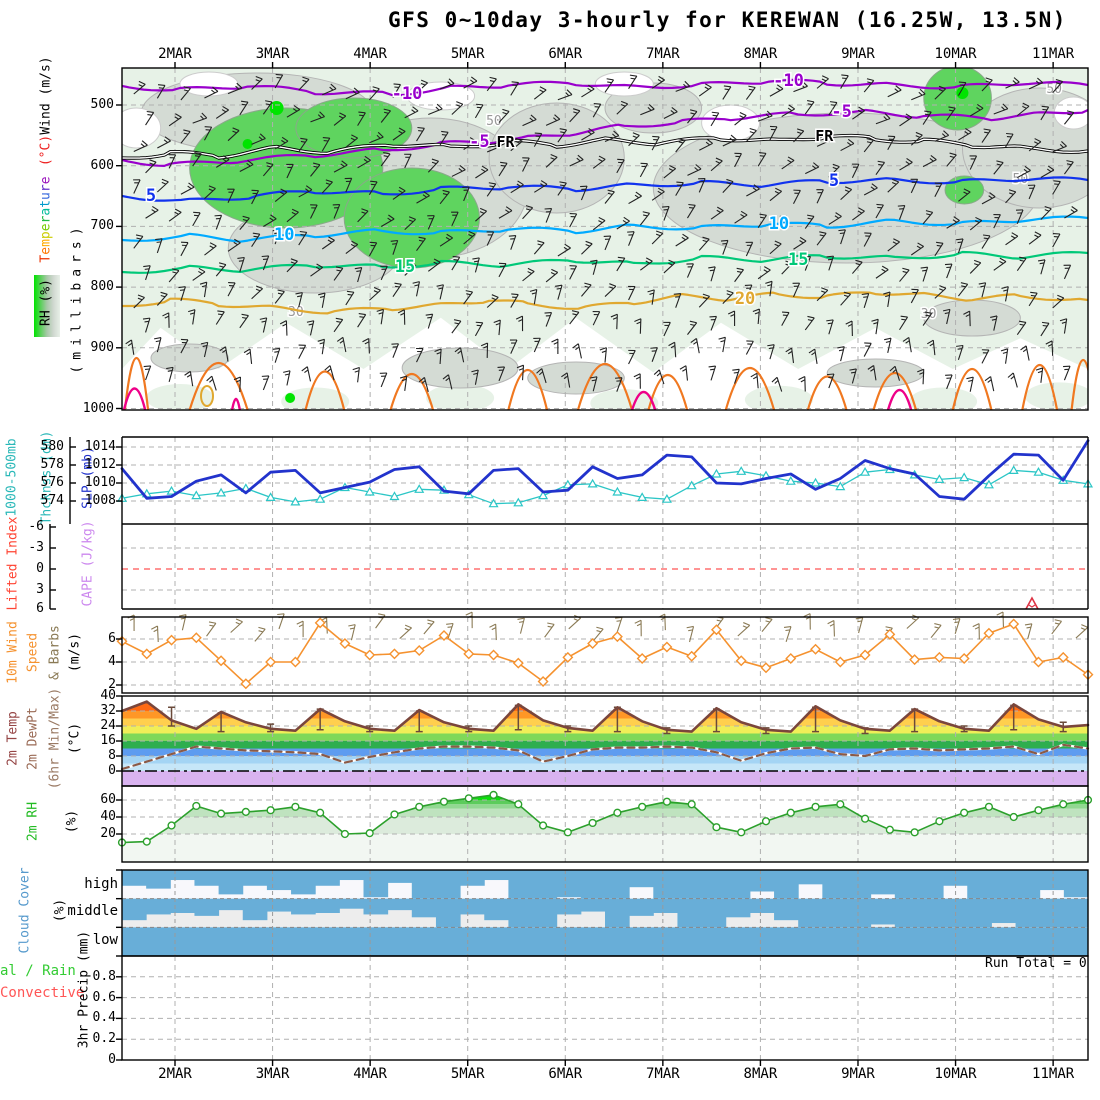  Describe the element at coordinates (52, 482) in the screenshot. I see `thickness-tick-label: 576` at that location.